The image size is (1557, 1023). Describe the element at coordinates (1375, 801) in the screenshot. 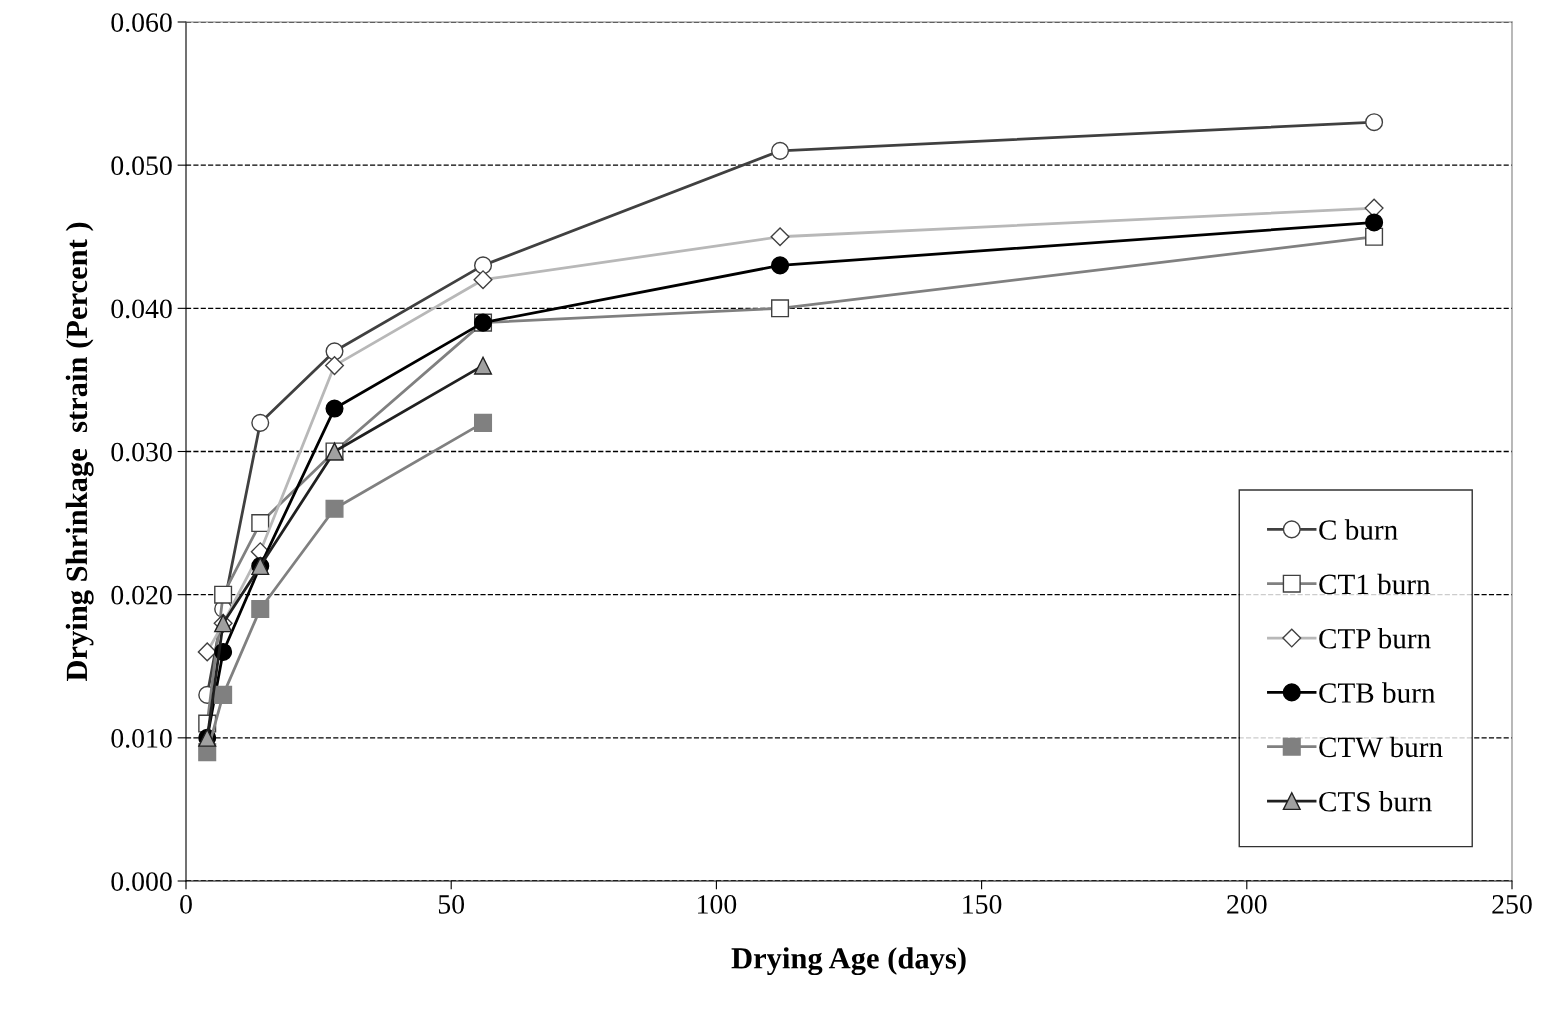

I see `legend-label: CTS burn` at that location.